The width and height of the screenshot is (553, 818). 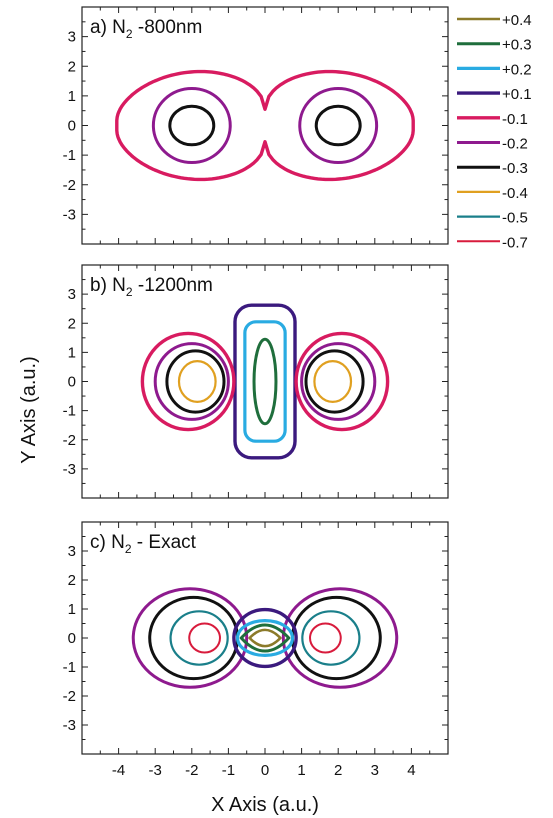 I want to click on panel-title: a) N2 -800nm, so click(x=146, y=29).